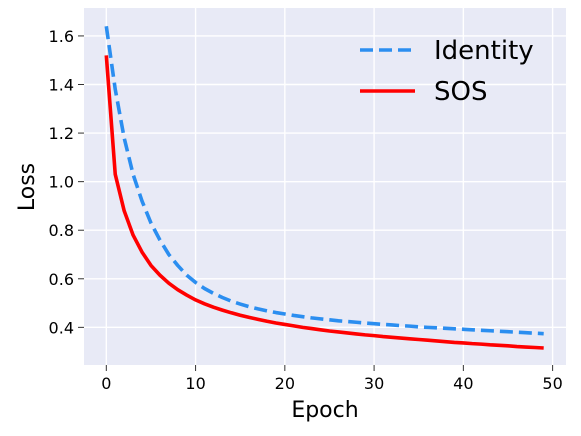 This screenshot has width=581, height=436. I want to click on legend: Identity SOS, so click(447, 71).